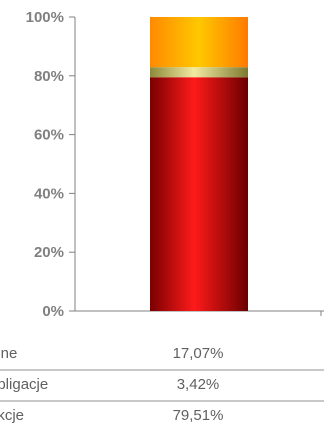 This screenshot has width=324, height=434. What do you see at coordinates (8, 353) in the screenshot?
I see `table-row-label: inne` at bounding box center [8, 353].